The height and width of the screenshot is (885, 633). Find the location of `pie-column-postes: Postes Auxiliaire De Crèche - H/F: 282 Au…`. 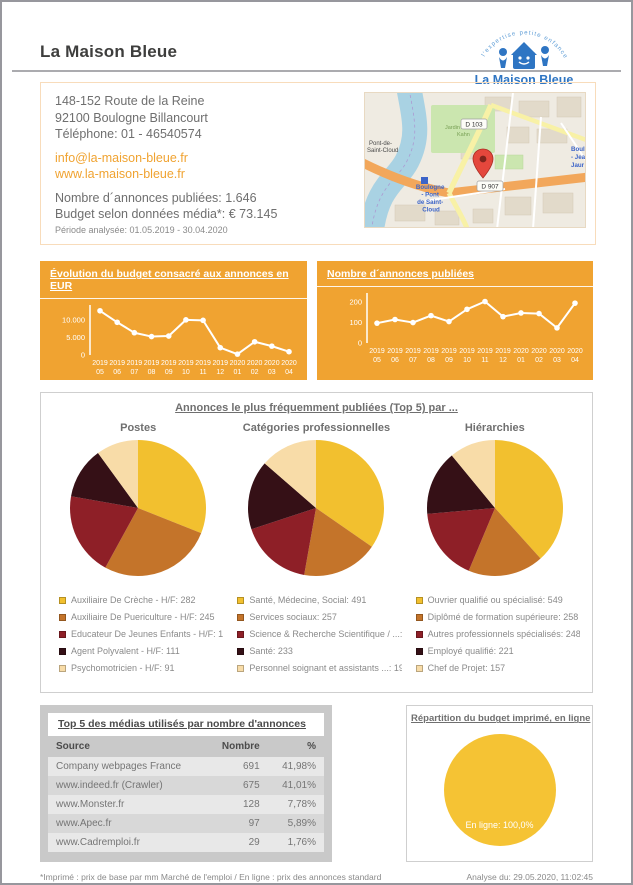

pie-column-postes: Postes Auxiliaire De Crèche - H/F: 282 Au… is located at coordinates (138, 549).